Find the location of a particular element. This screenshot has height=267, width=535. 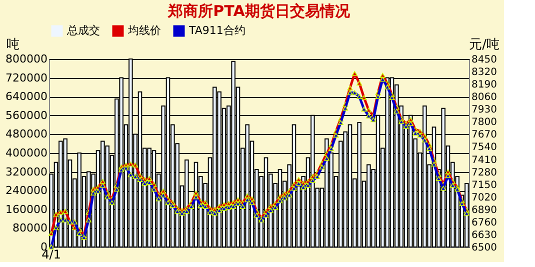

y2-tick-label: 8190 is located at coordinates (484, 85).